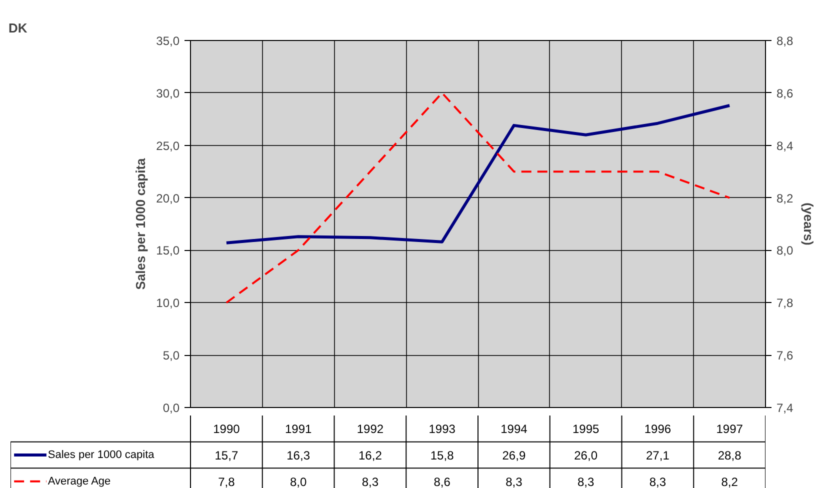 Image resolution: width=824 pixels, height=488 pixels. Describe the element at coordinates (785, 93) in the screenshot. I see `y2-tick-label: 8,6` at that location.